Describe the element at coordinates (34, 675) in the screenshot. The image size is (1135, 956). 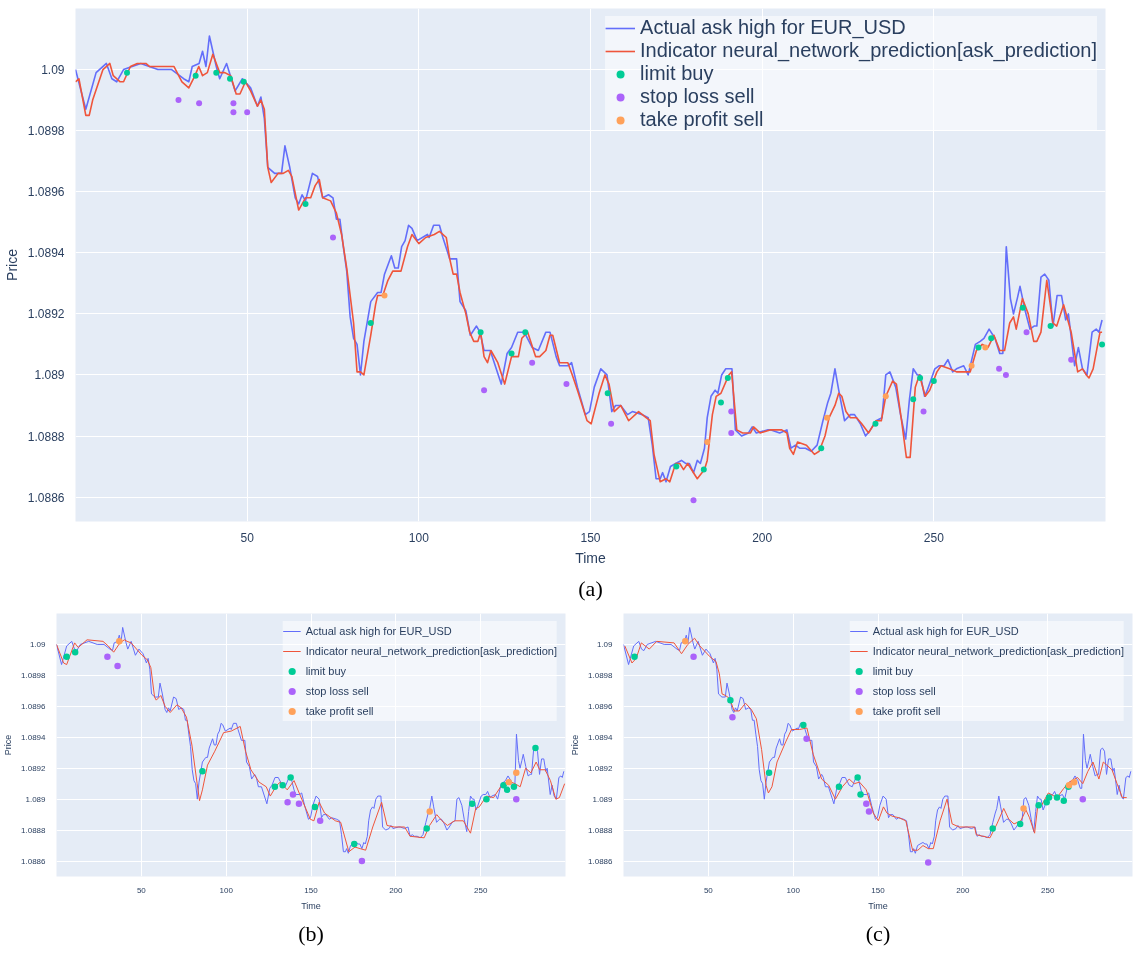
I see `y-tick-label: 1.0898` at that location.